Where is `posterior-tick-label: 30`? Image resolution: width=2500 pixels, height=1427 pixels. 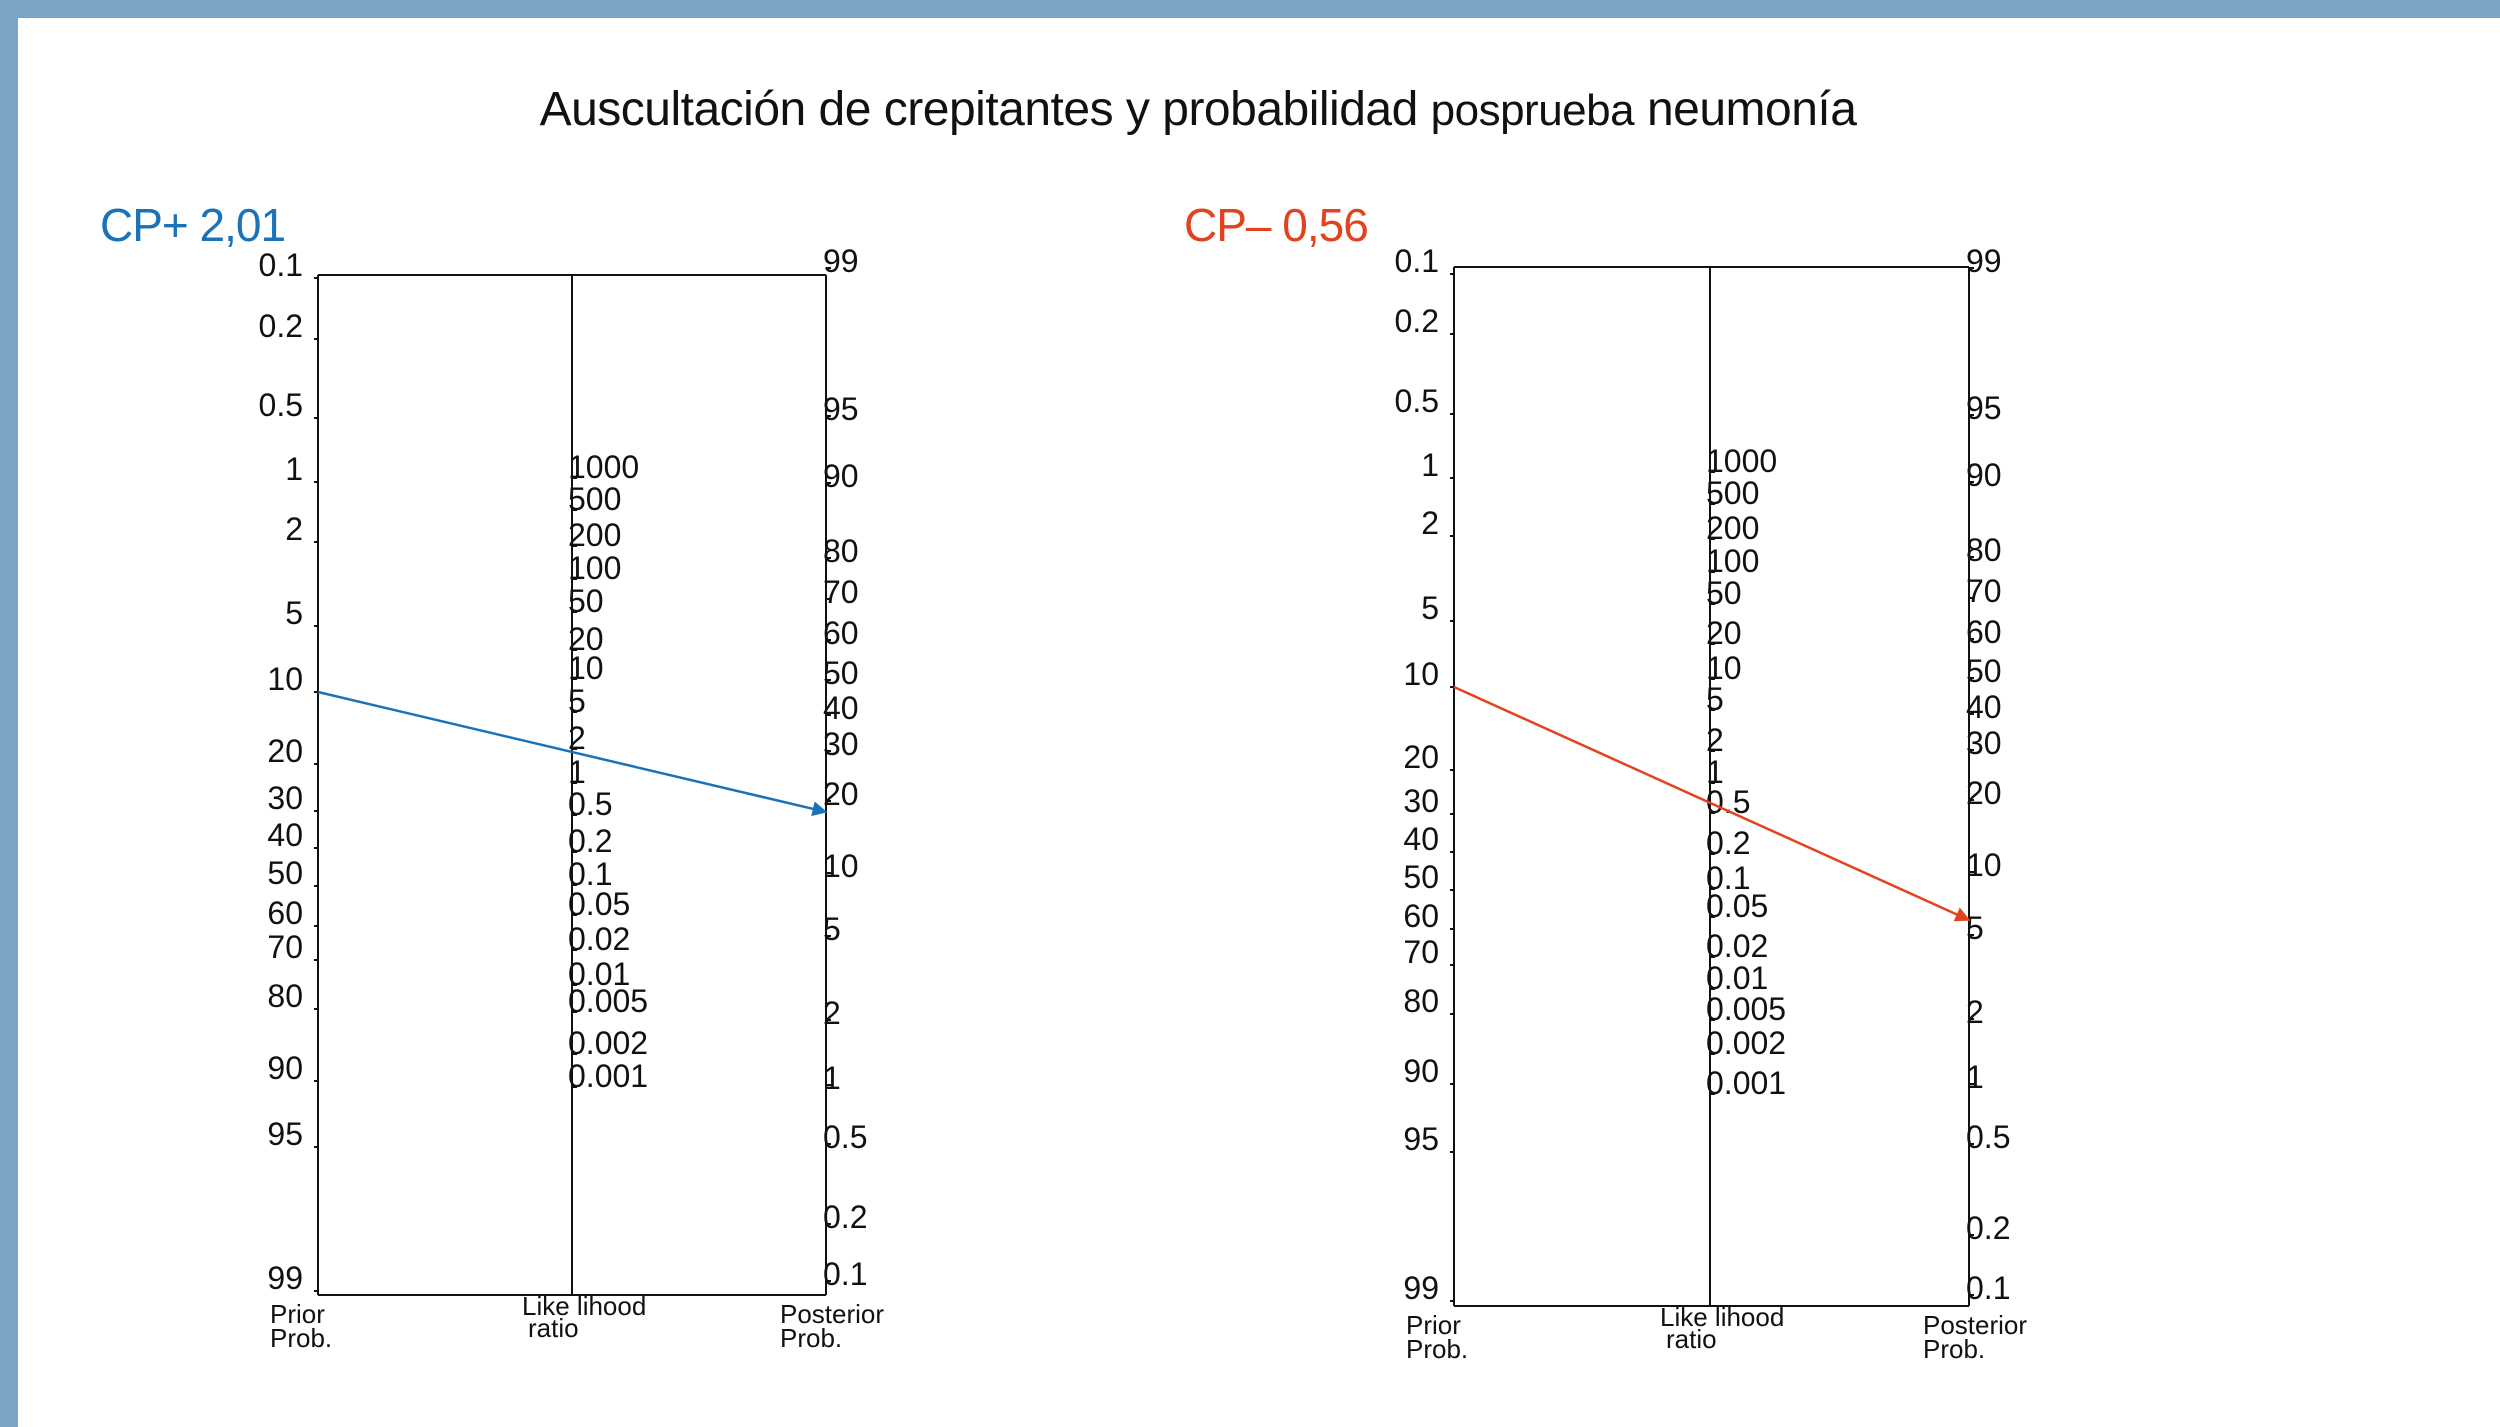
posterior-tick-label: 30 is located at coordinates (1984, 743).